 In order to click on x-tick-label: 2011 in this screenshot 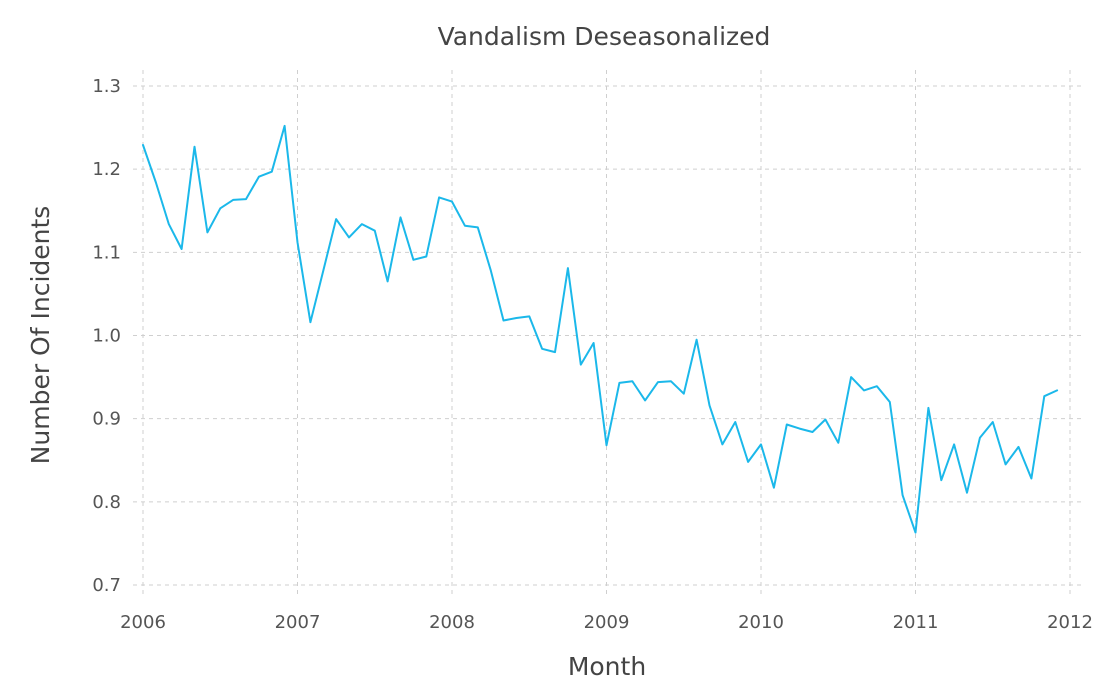, I will do `click(916, 622)`.